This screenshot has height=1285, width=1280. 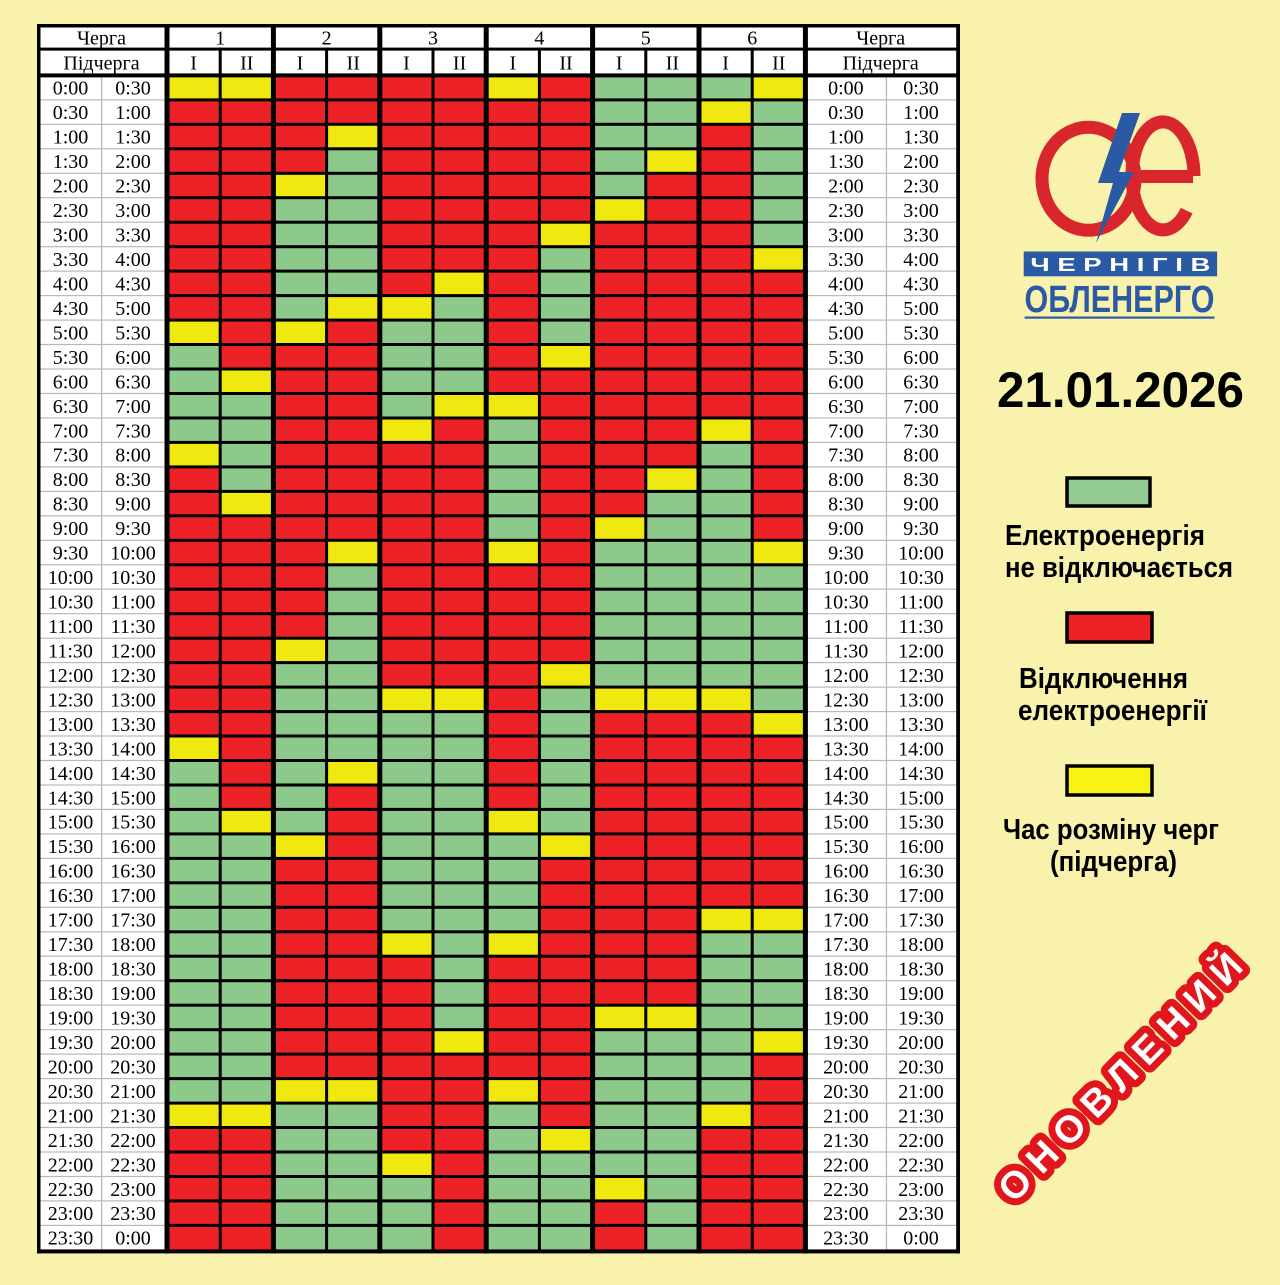 What do you see at coordinates (846, 823) in the screenshot?
I see `svg-text: 15:00` at bounding box center [846, 823].